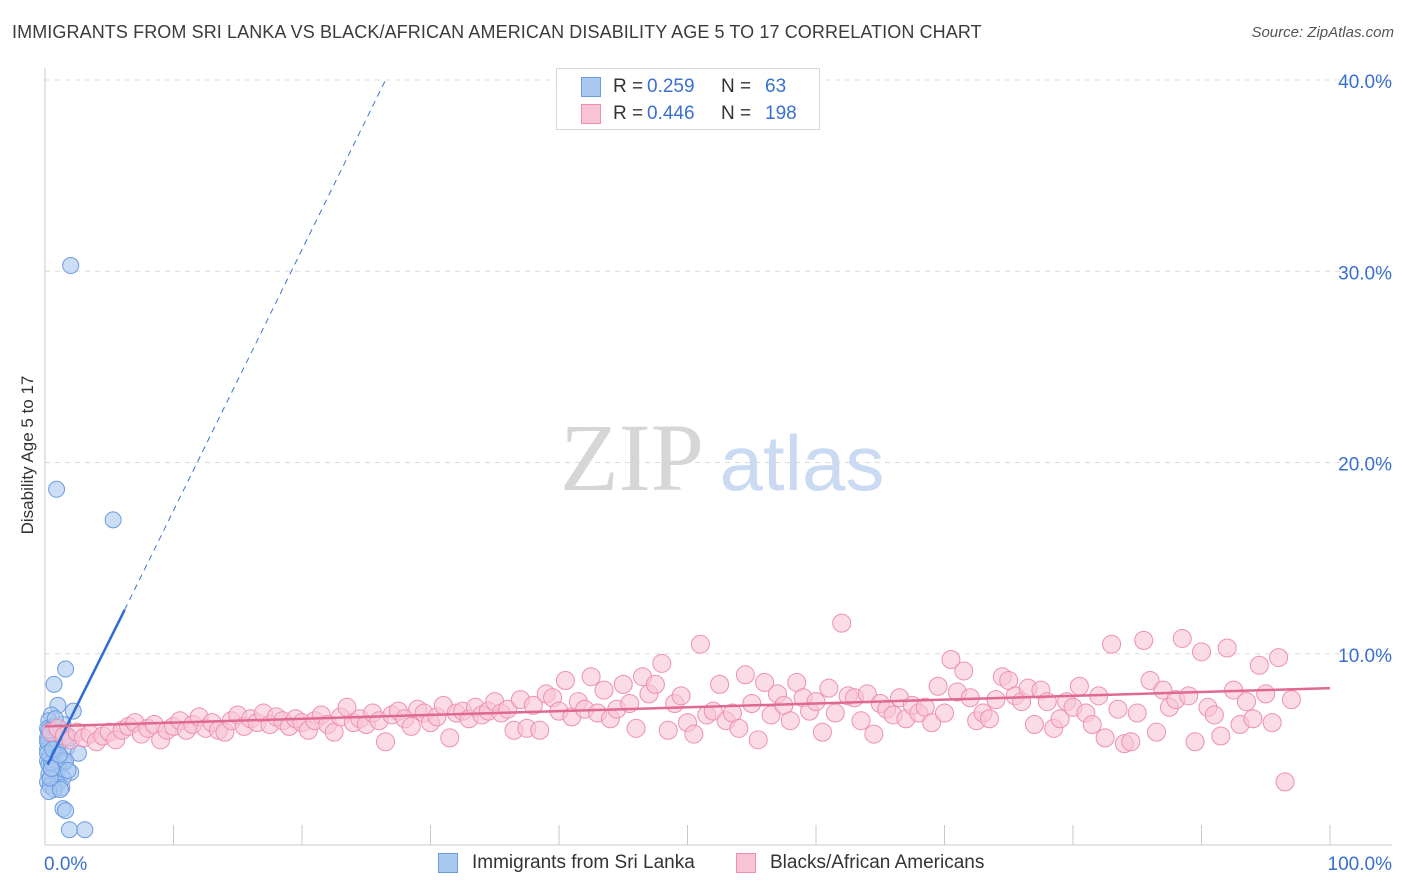 This screenshot has height=892, width=1406. What do you see at coordinates (877, 862) in the screenshot?
I see `bottom-legend-label-black-african-american: Blacks/African Americans` at bounding box center [877, 862].